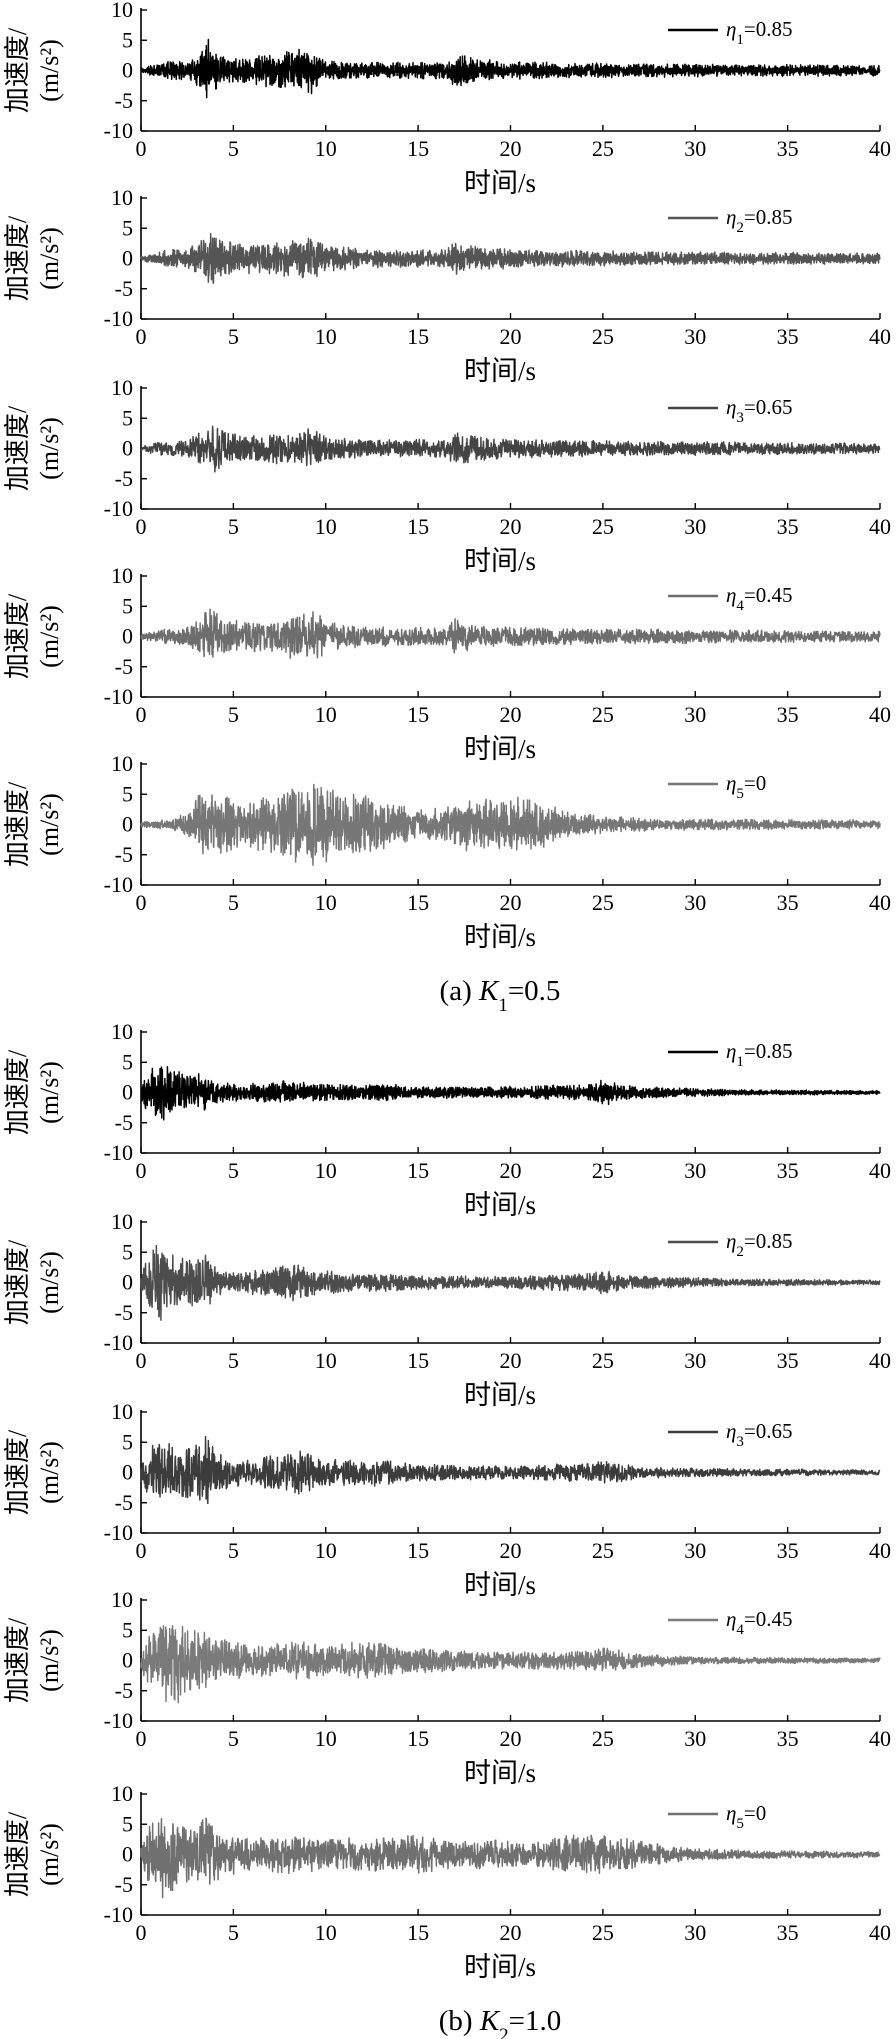 The width and height of the screenshot is (896, 2039). Describe the element at coordinates (759, 32) in the screenshot. I see `legend-label: η1=0.85` at that location.